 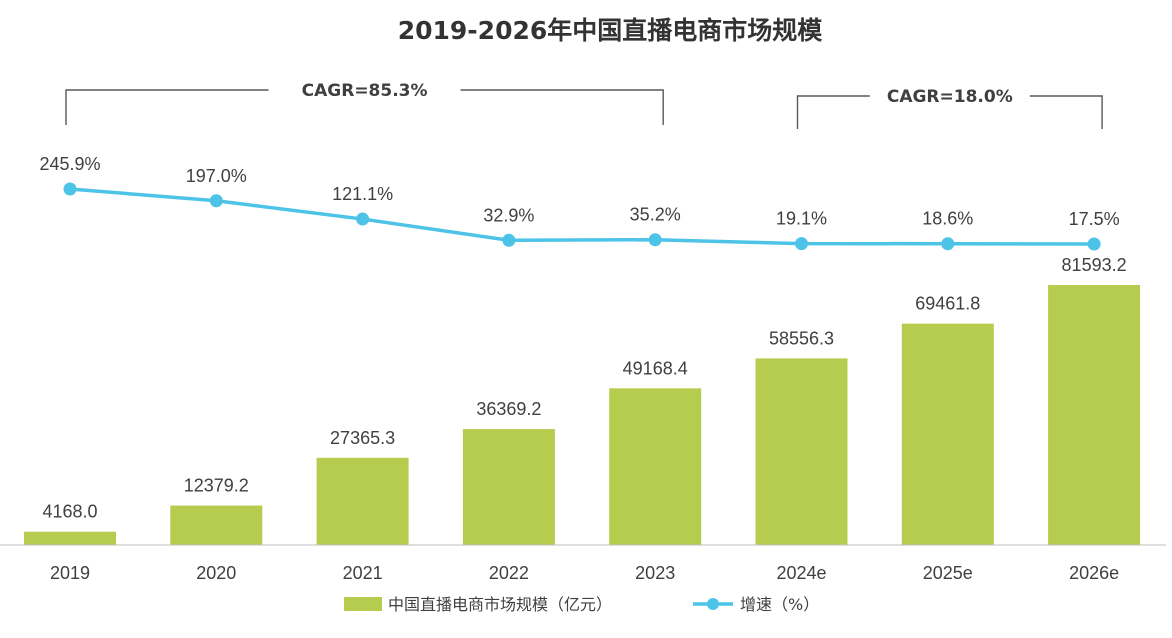 I want to click on bar-label-2021: 27365.3, so click(x=362, y=438).